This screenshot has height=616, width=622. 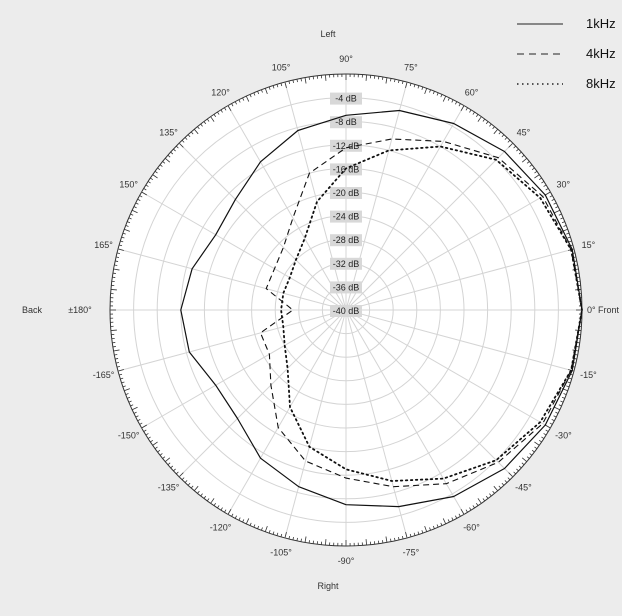 What do you see at coordinates (346, 217) in the screenshot?
I see `db-label: -24 dB` at bounding box center [346, 217].